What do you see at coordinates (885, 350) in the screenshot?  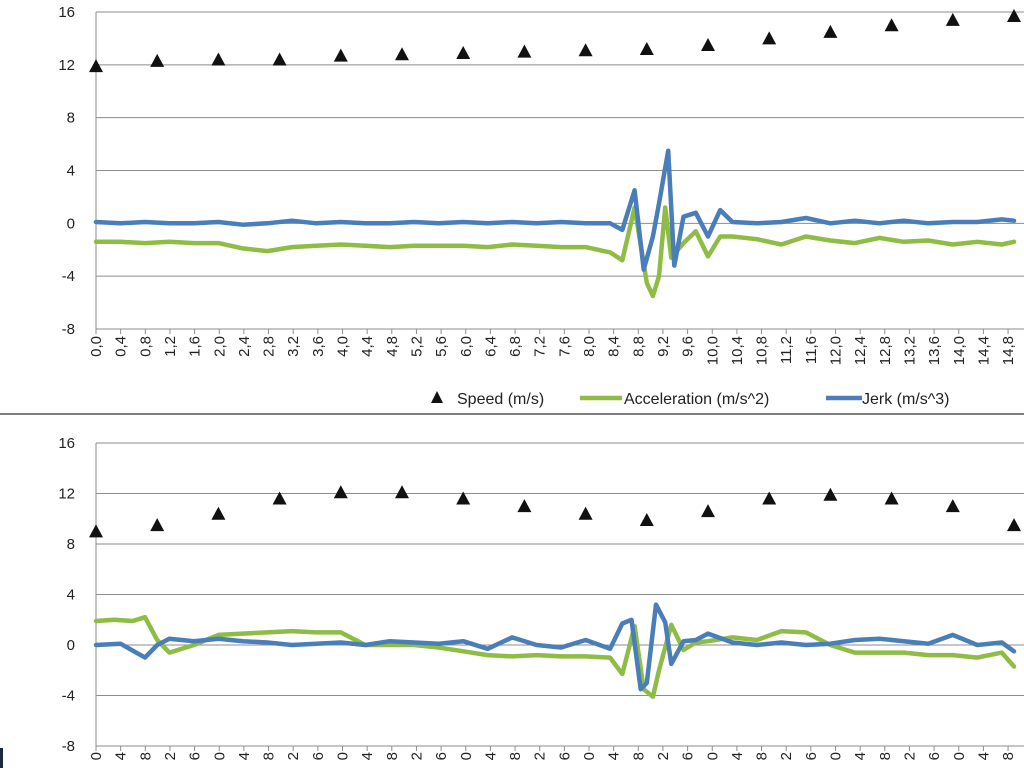 I see `x-tick-label: 12,8` at bounding box center [885, 350].